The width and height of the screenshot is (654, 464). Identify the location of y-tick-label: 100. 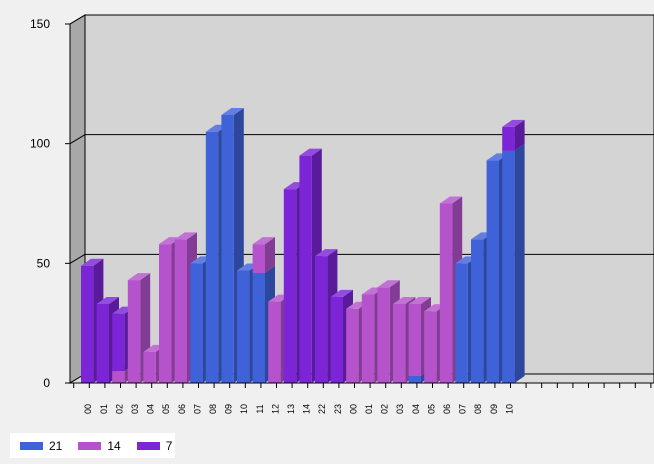
(40, 144).